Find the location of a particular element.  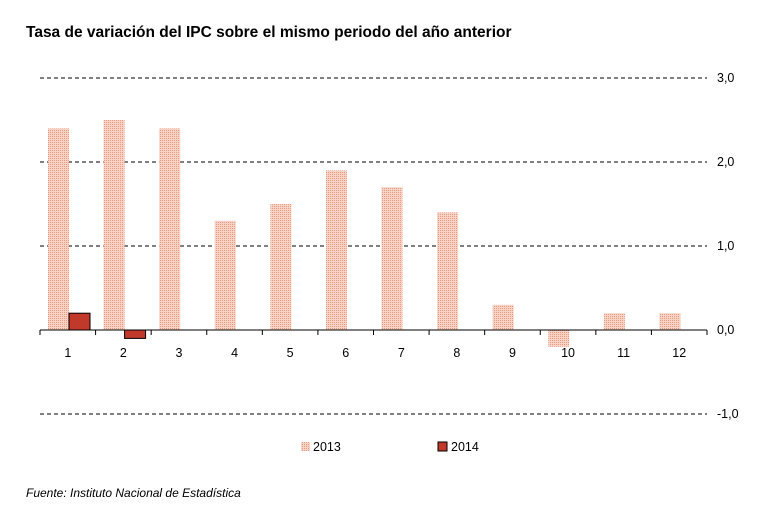

y-tick-label: 0,0 is located at coordinates (725, 330).